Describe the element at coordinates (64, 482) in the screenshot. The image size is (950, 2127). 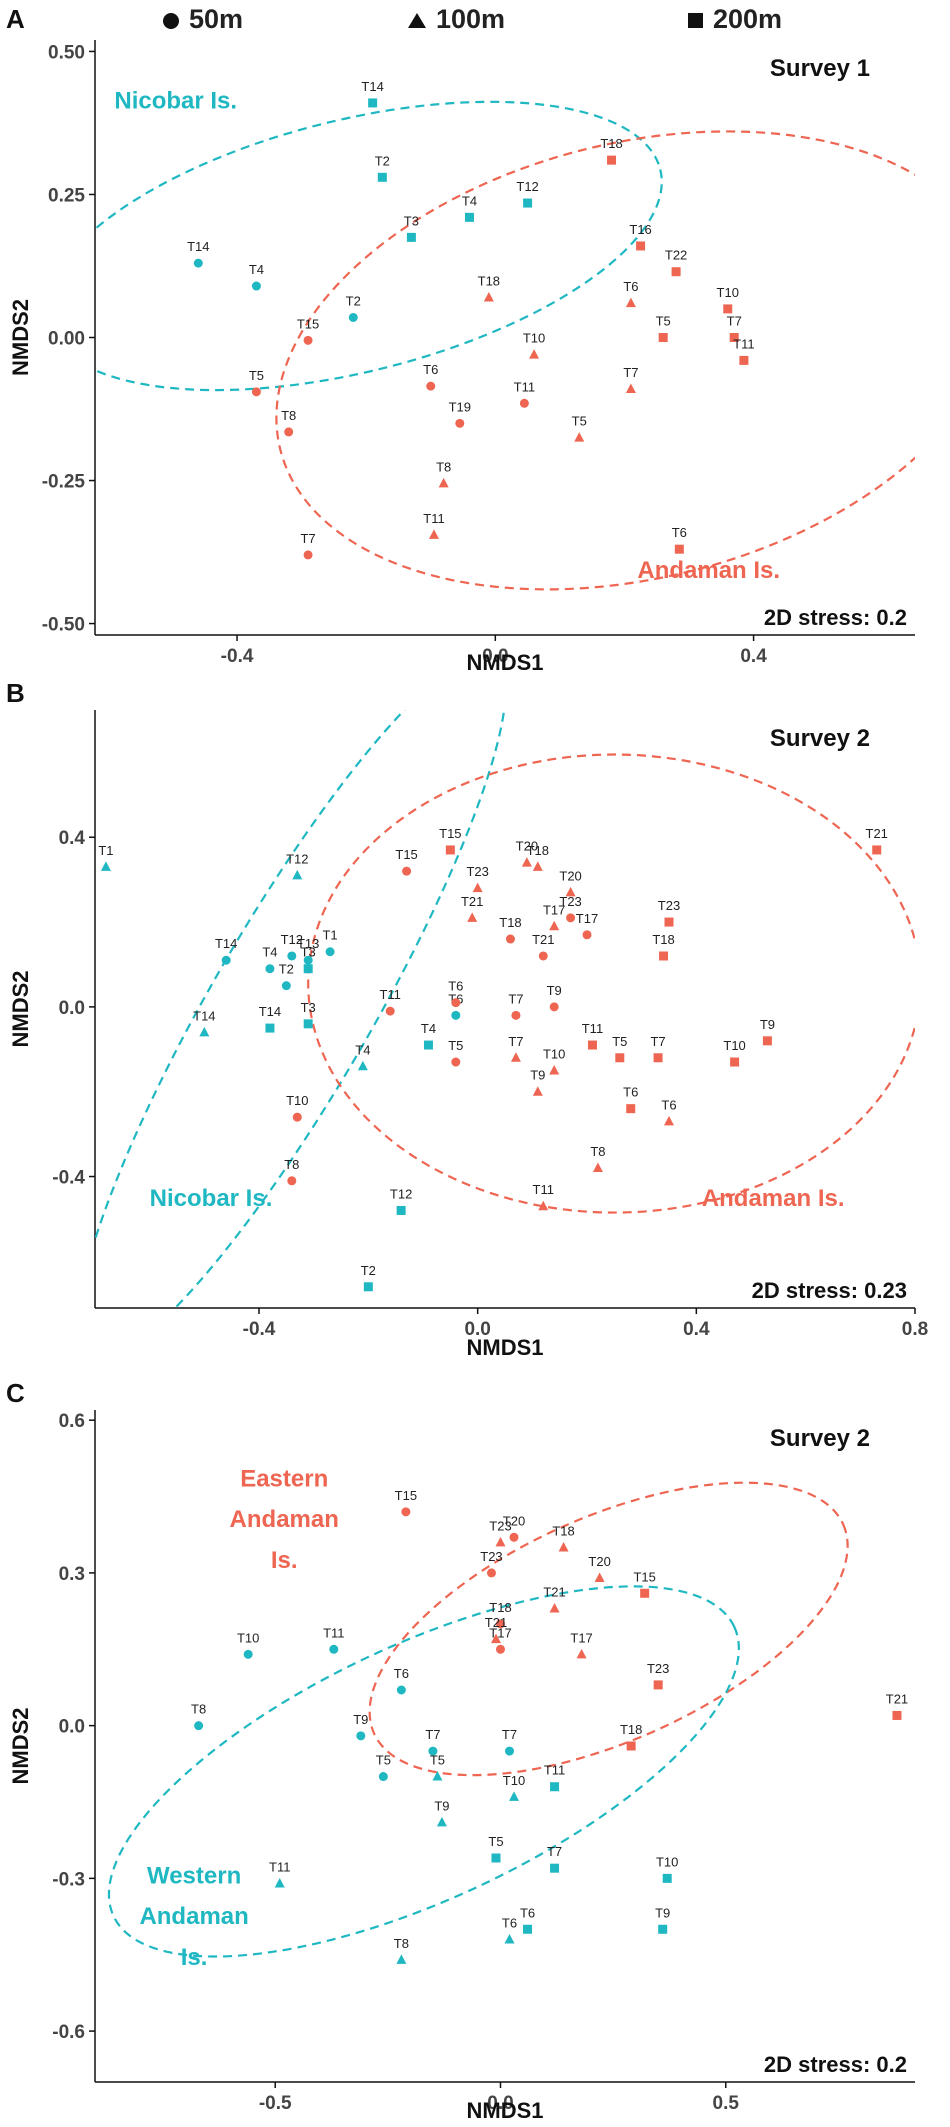
I see `y-tick-label: -0.25` at that location.